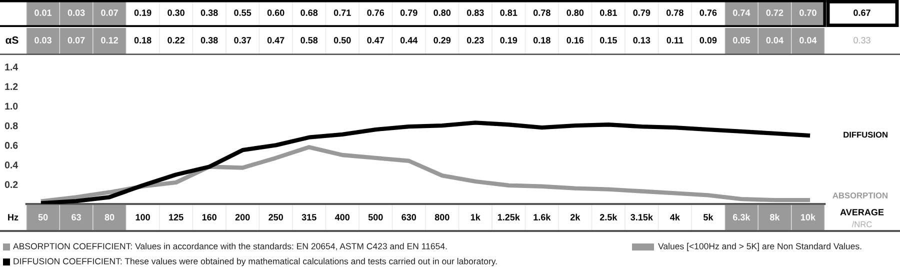 This screenshot has height=267, width=900. Describe the element at coordinates (309, 13) in the screenshot. I see `data-label: 0.68` at that location.